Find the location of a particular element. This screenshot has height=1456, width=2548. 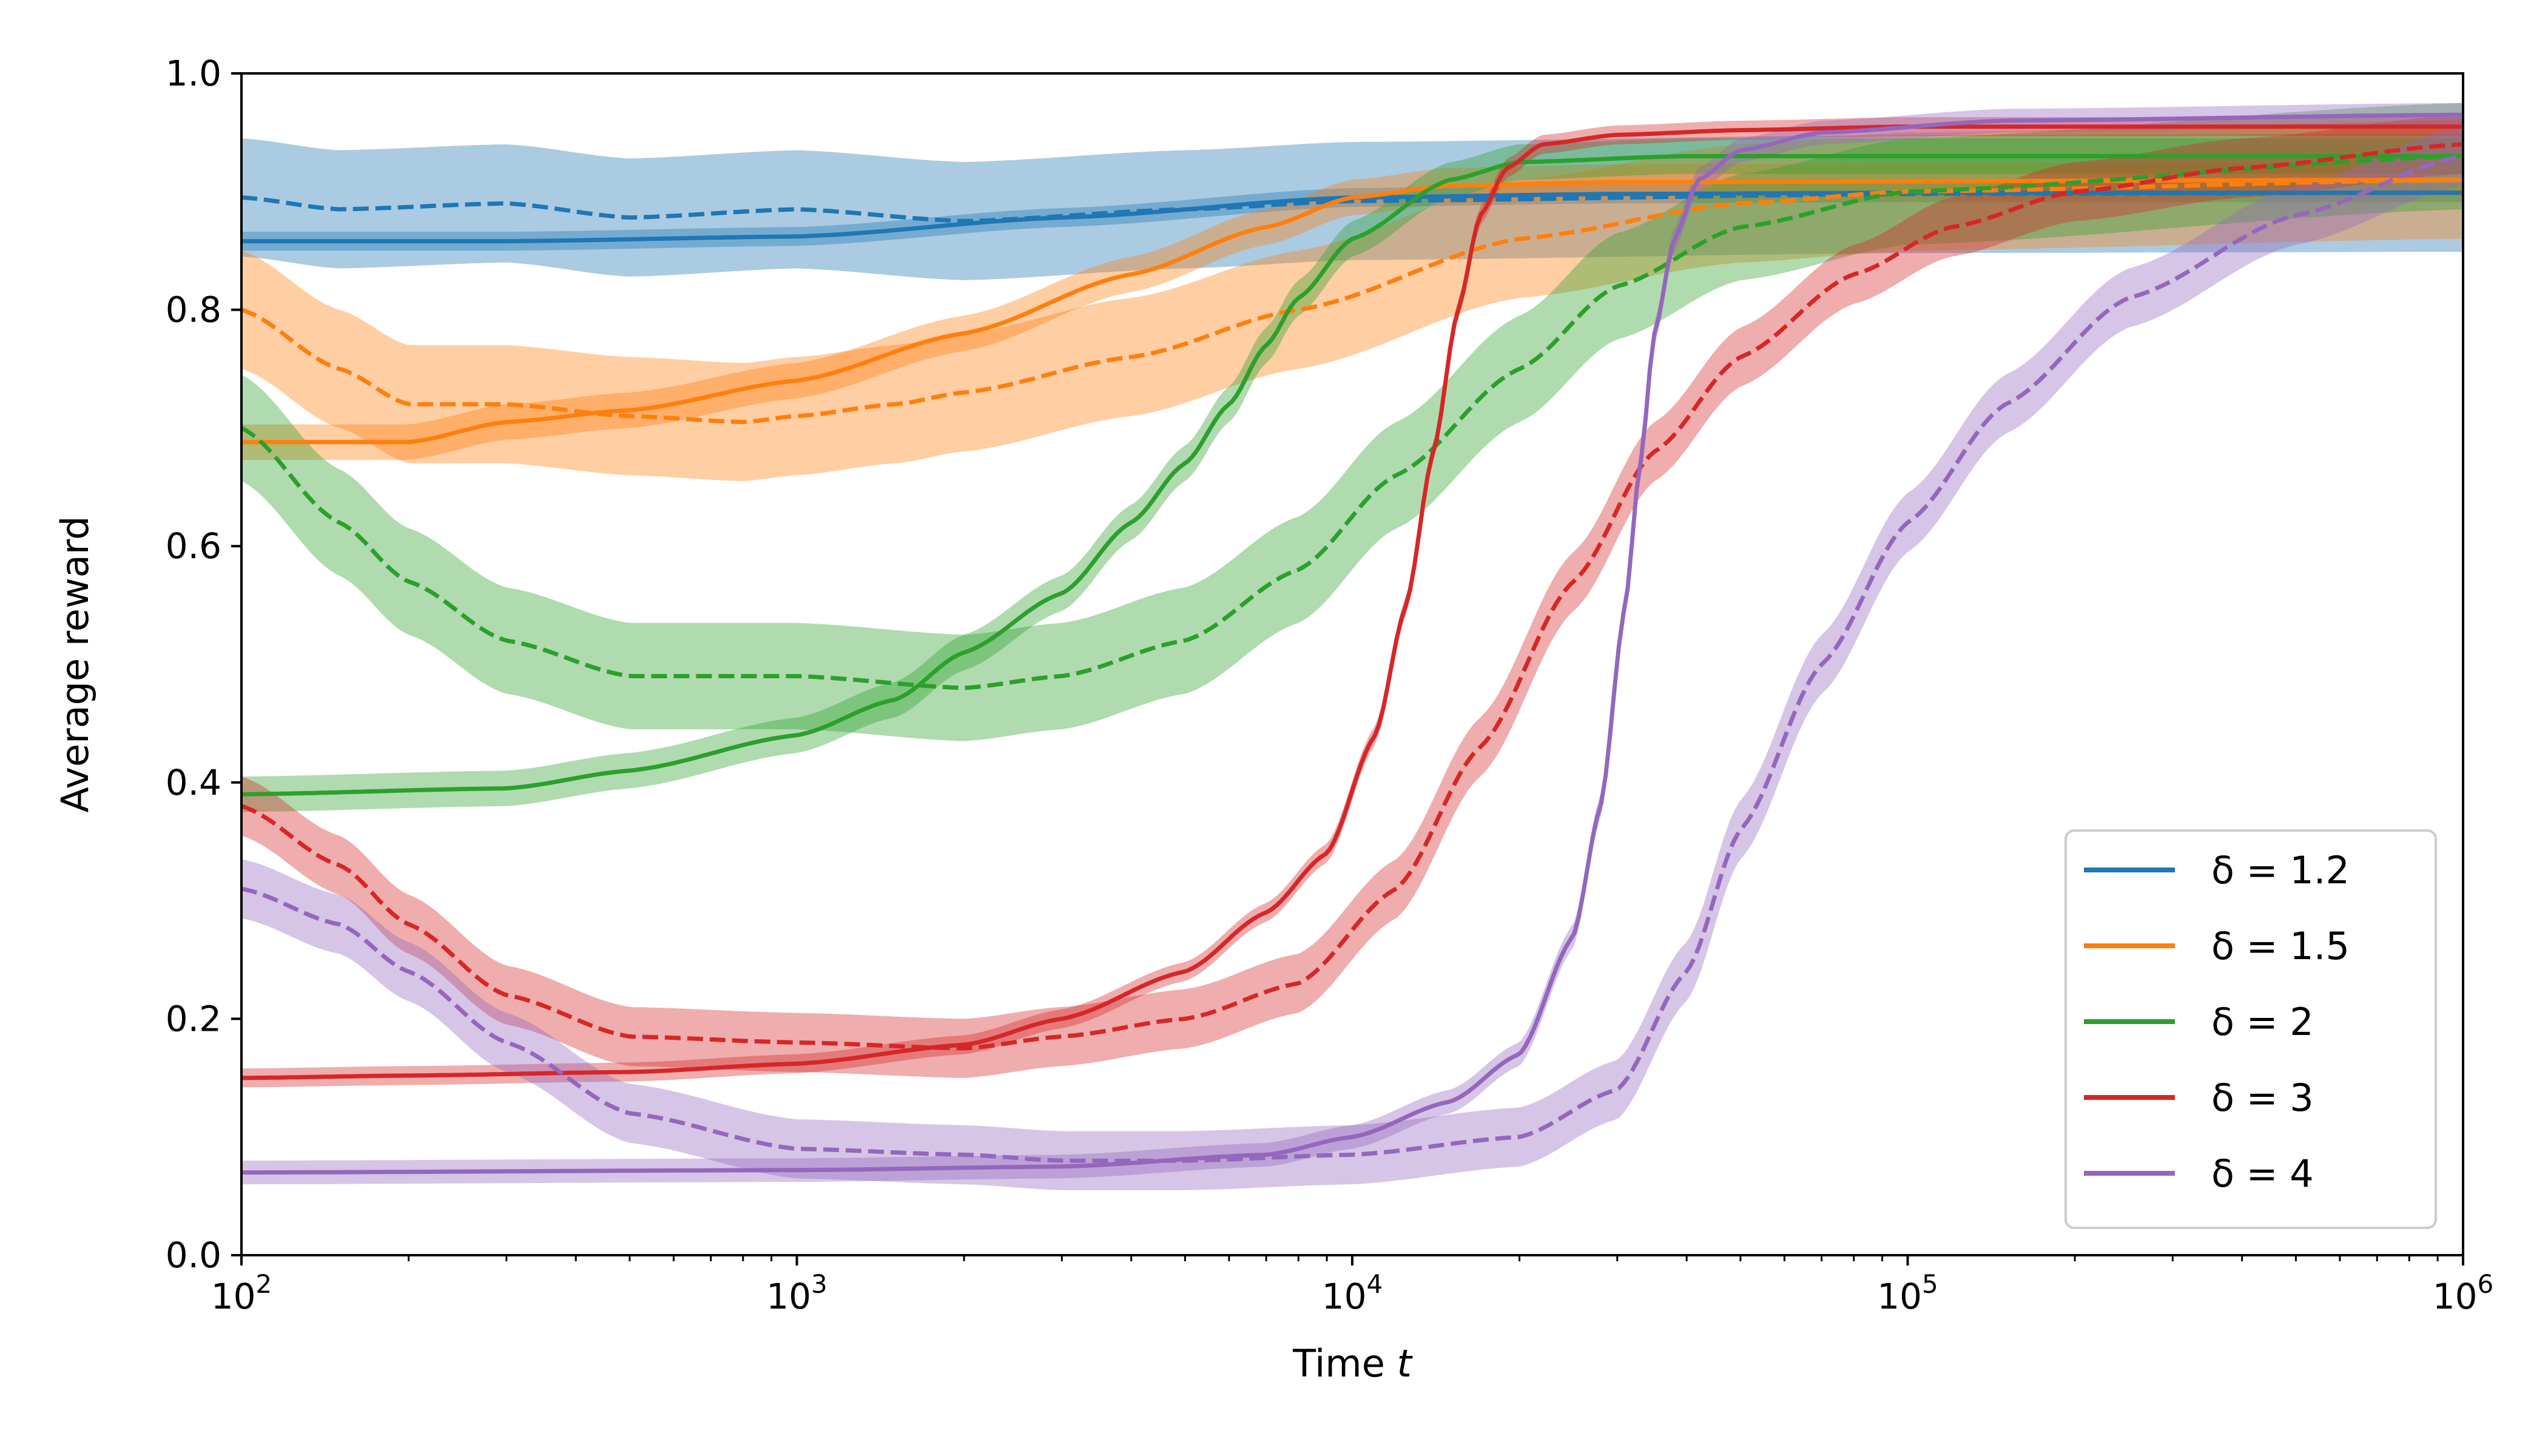

x-tick-label-4: 106 is located at coordinates (2463, 1293).